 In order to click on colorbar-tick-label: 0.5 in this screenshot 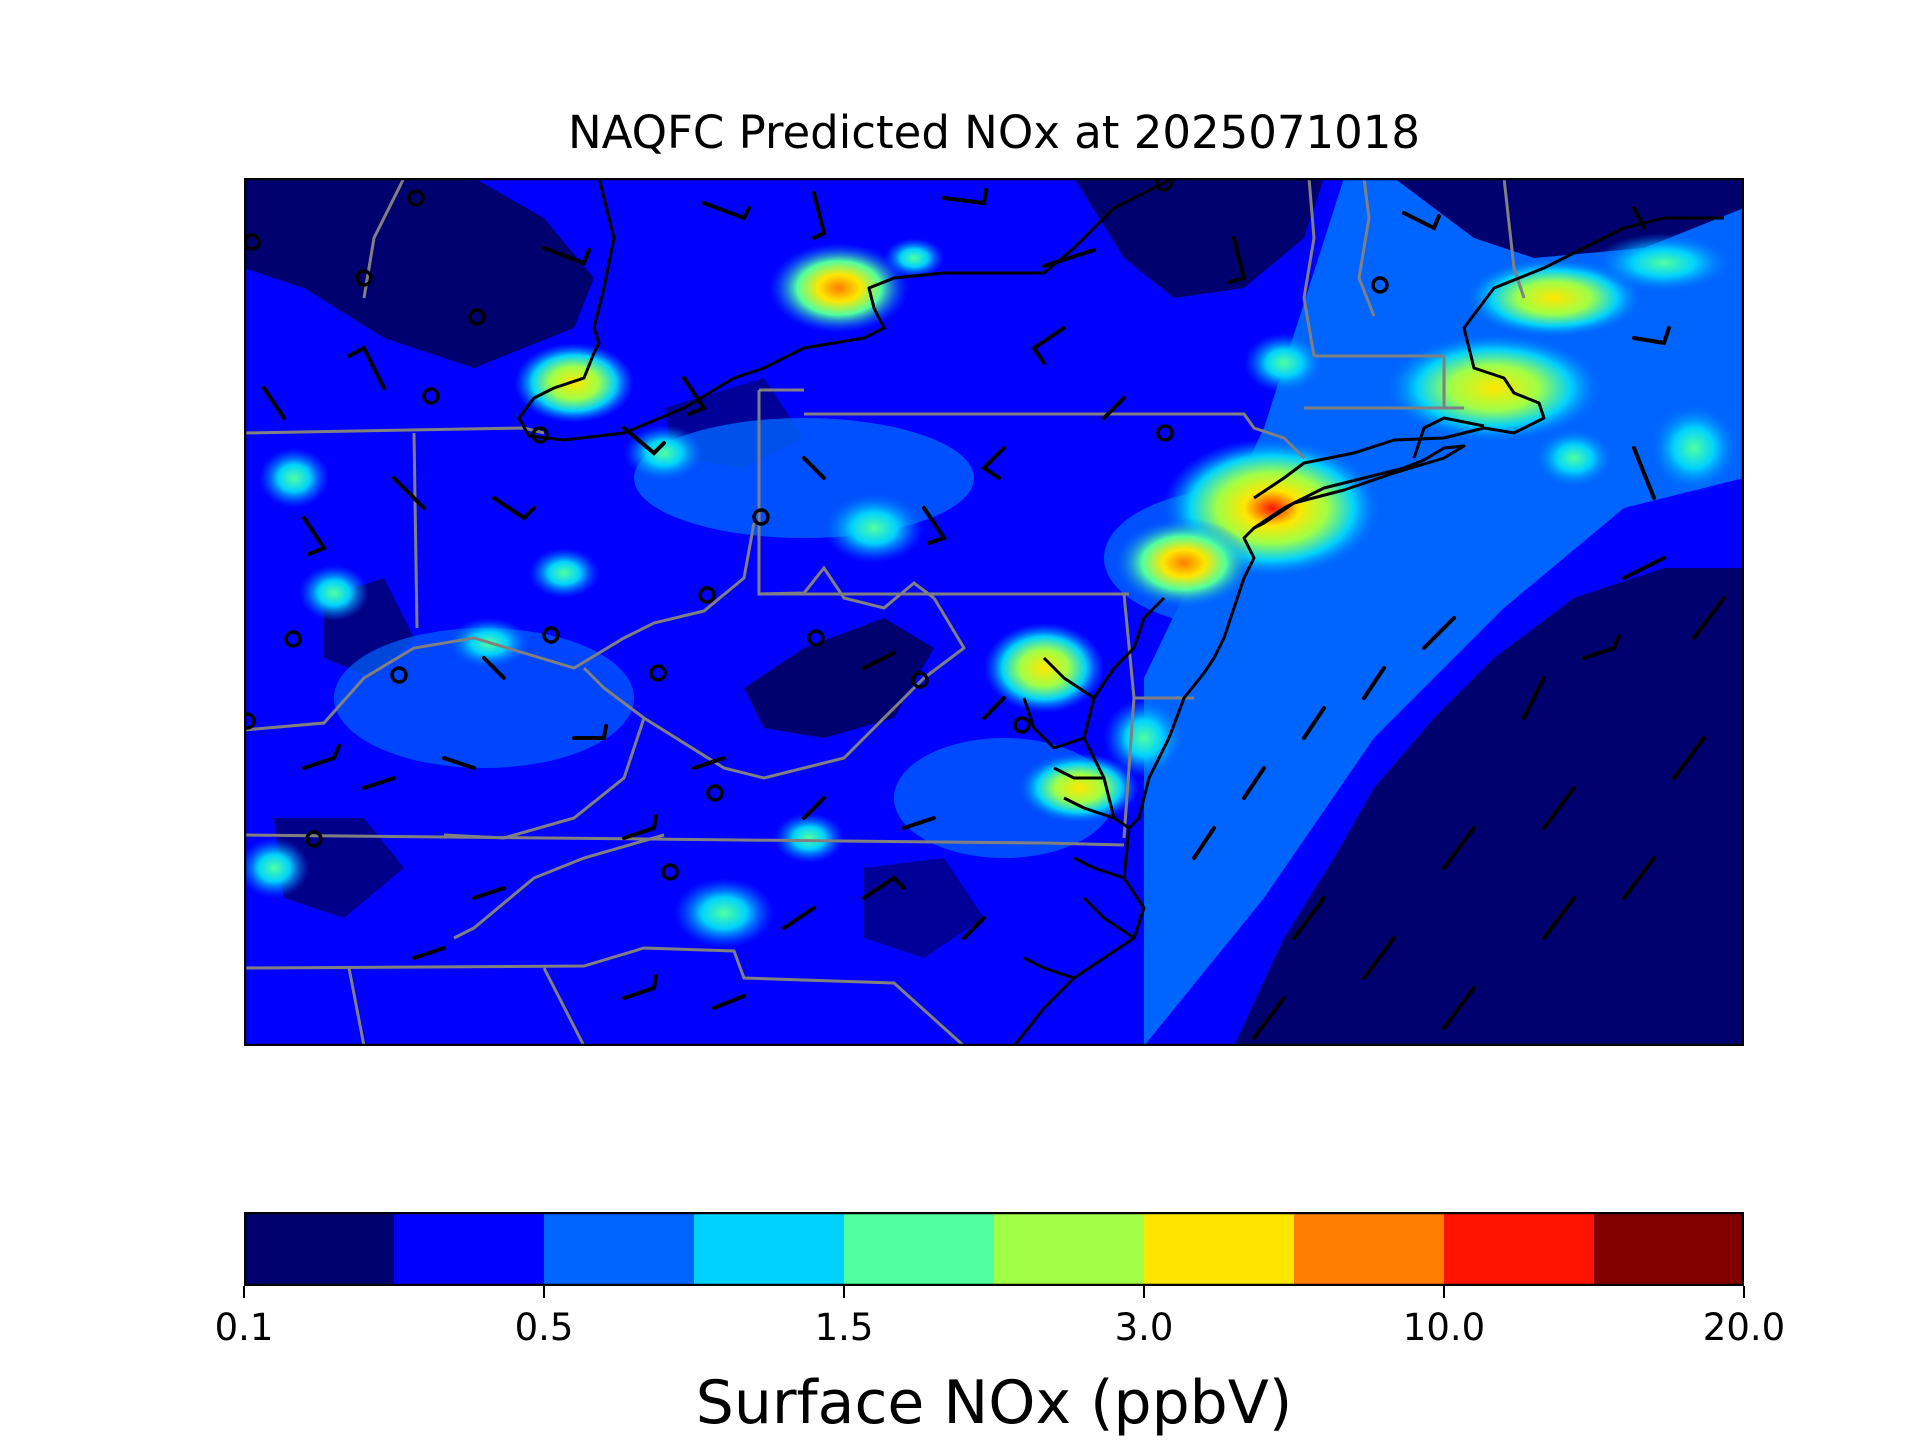, I will do `click(544, 1327)`.